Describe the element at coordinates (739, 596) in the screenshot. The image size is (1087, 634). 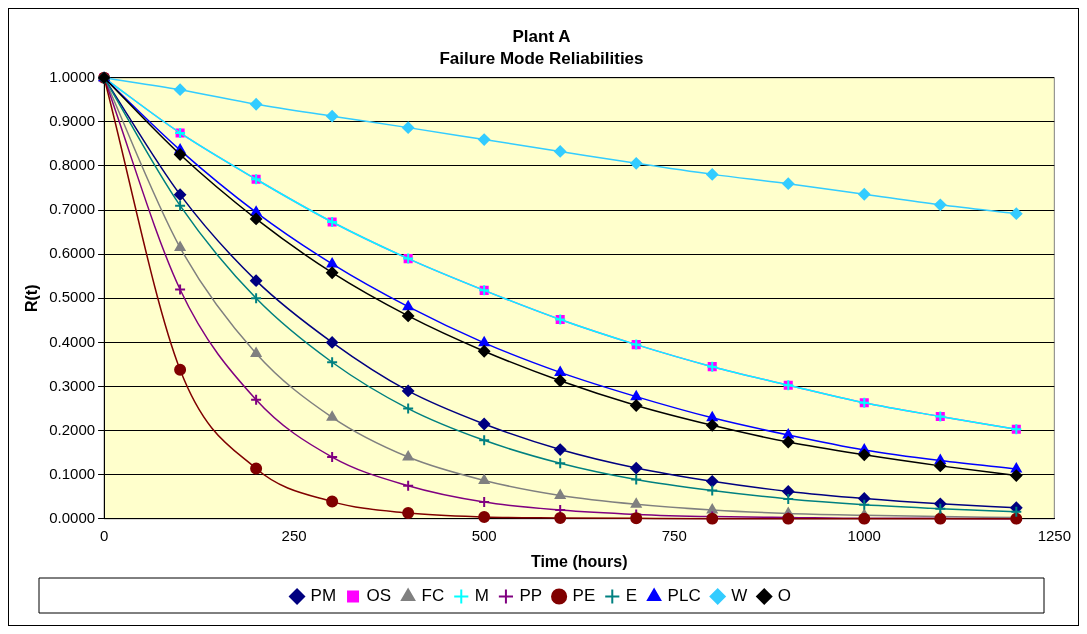
I see `legend-label: W` at that location.